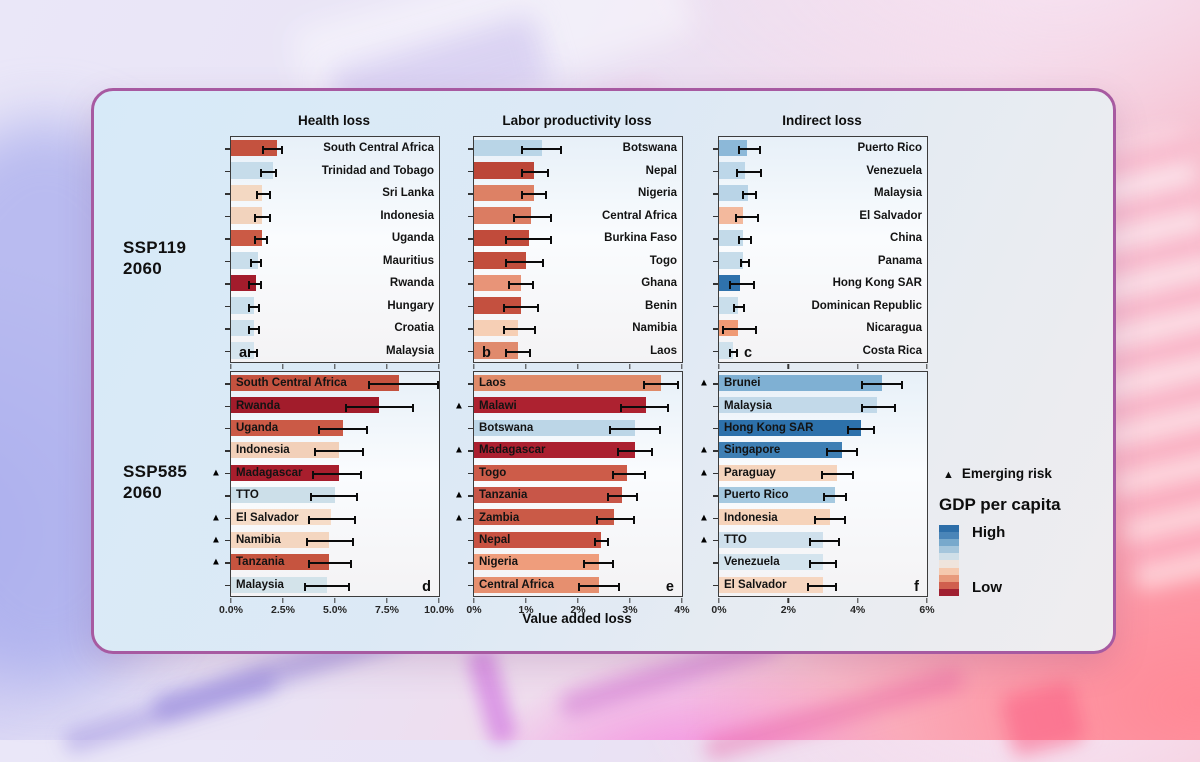 This screenshot has height=762, width=1200. Describe the element at coordinates (892, 350) in the screenshot. I see `country-label: Costa Rica` at that location.